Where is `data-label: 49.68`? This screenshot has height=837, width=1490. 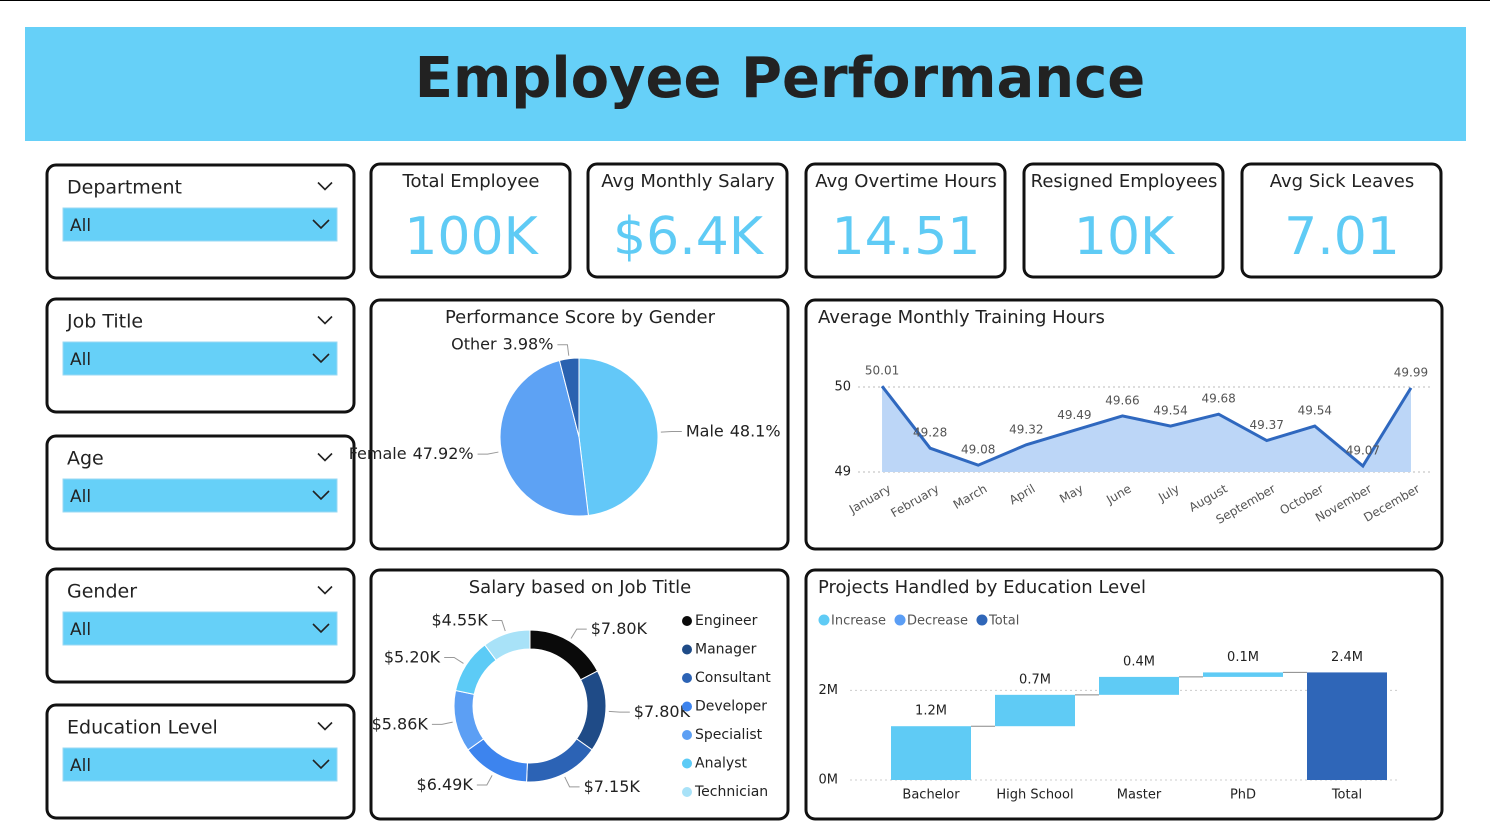
data-label: 49.68 is located at coordinates (1218, 399).